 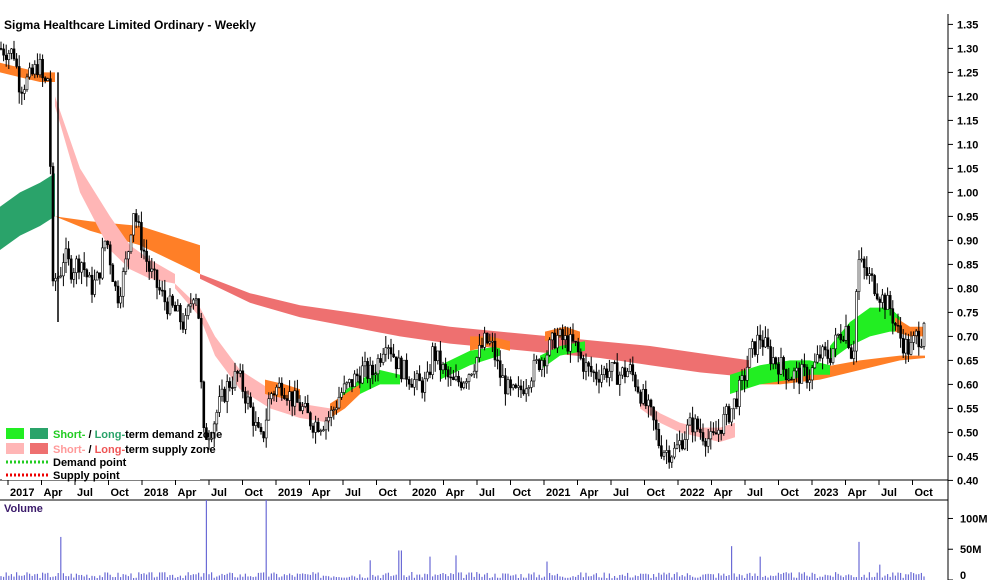 What do you see at coordinates (188, 493) in the screenshot?
I see `x-tick-label: Apr` at bounding box center [188, 493].